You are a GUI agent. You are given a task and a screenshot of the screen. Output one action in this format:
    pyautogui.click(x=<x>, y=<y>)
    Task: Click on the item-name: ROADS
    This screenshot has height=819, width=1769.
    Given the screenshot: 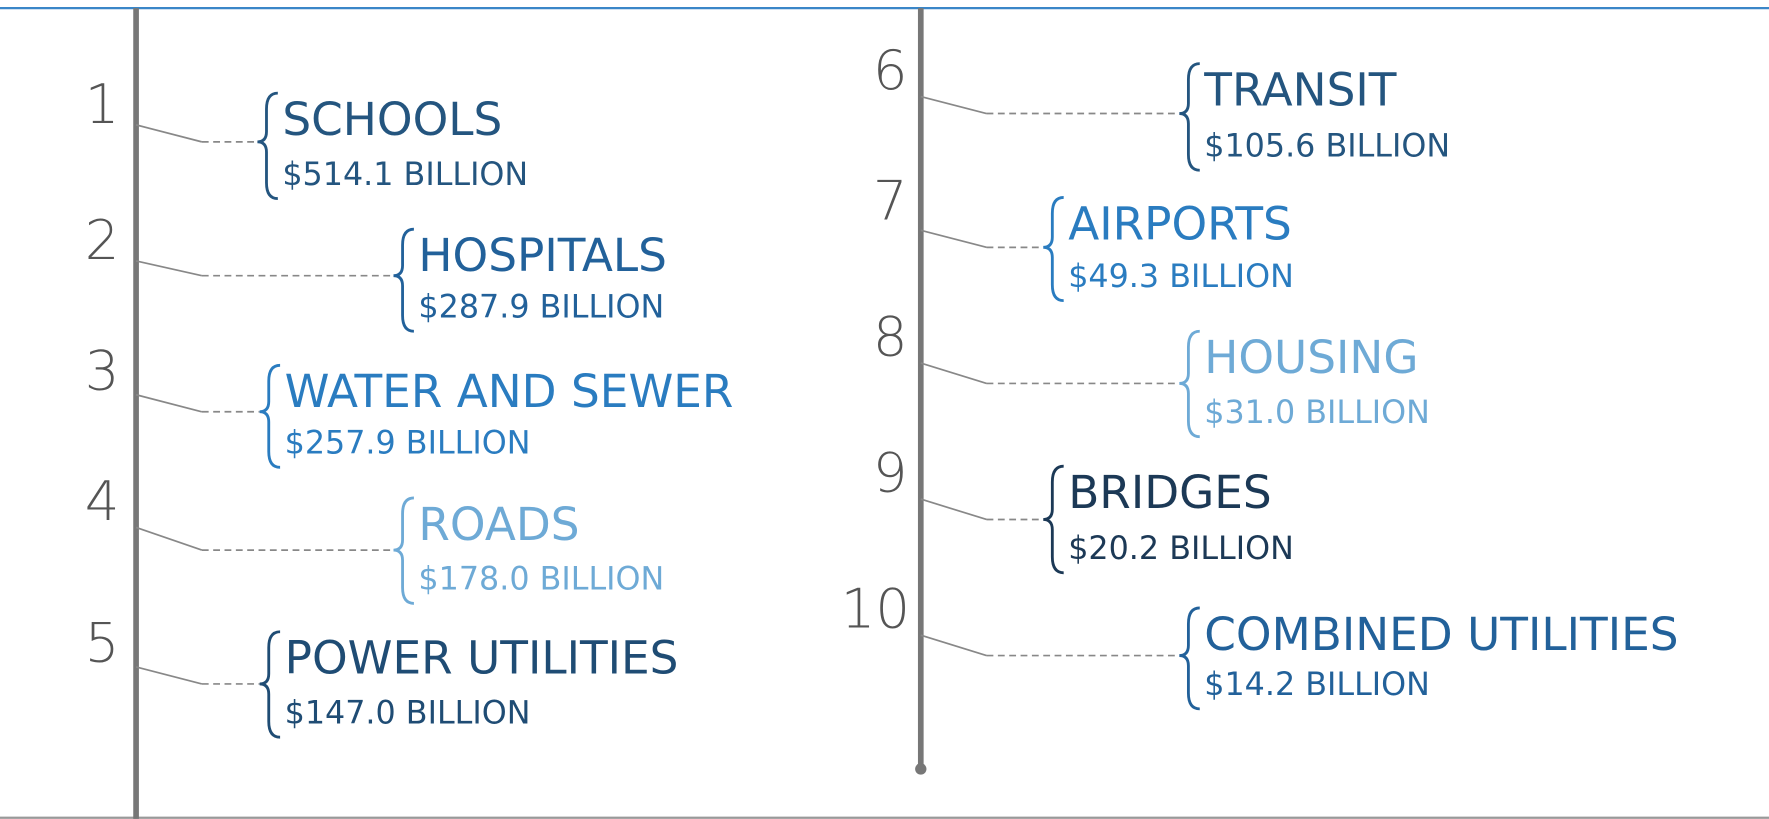 What is the action you would take?
    pyautogui.click(x=498, y=524)
    